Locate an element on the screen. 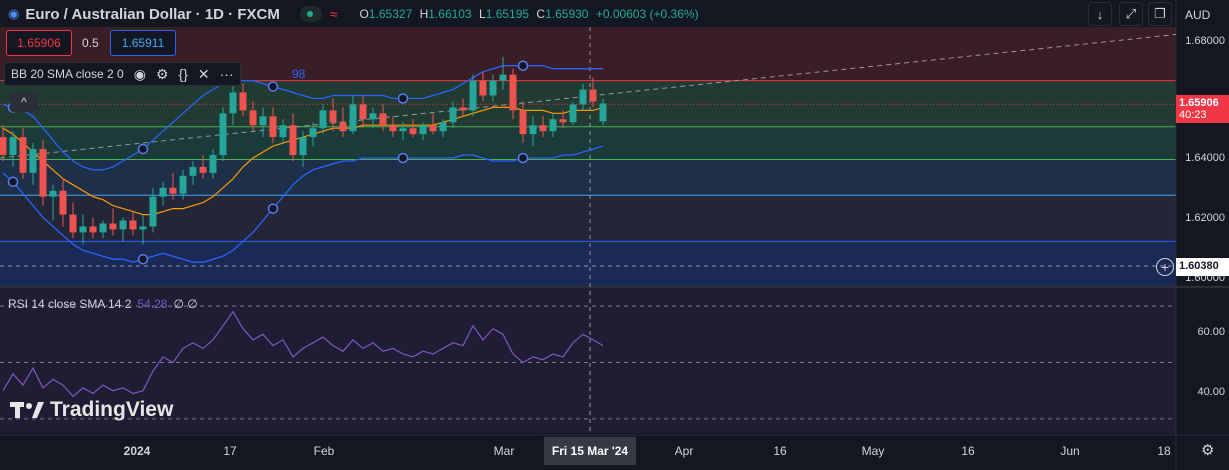 The width and height of the screenshot is (1229, 470). symbol-title: Euro / Australian Dollar · 1D · FXCM is located at coordinates (152, 14).